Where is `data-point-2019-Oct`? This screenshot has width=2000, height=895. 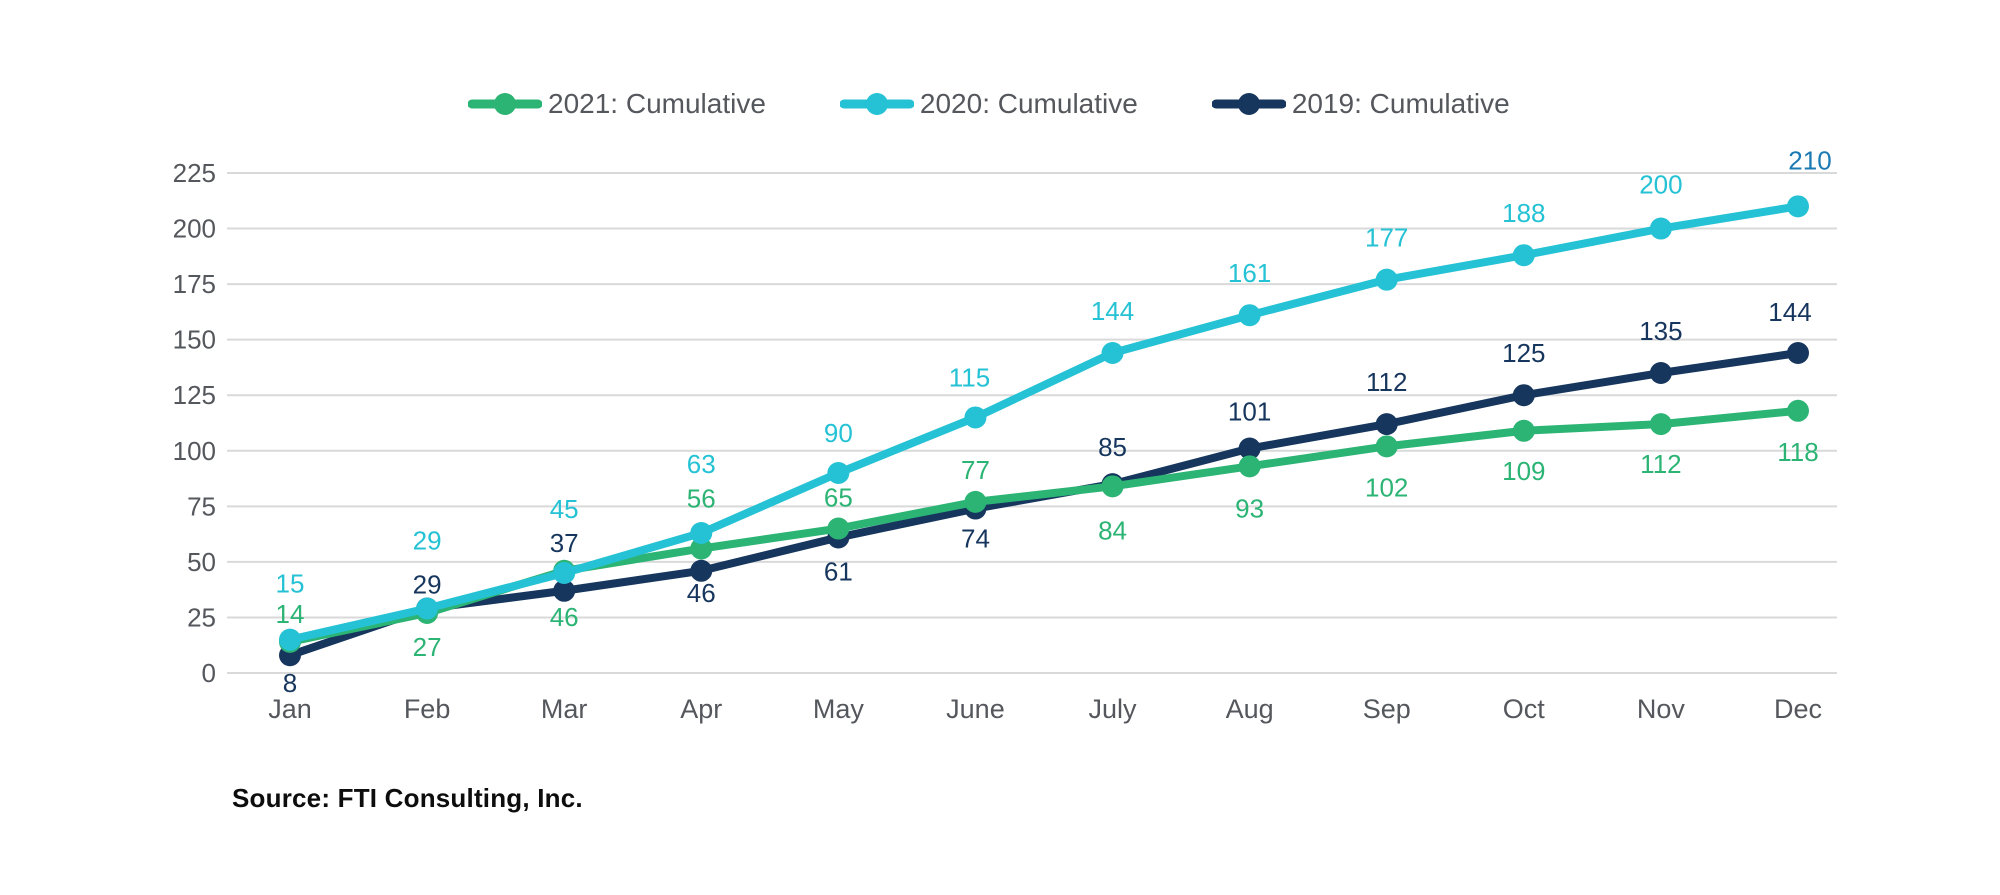 data-point-2019-Oct is located at coordinates (1523, 395).